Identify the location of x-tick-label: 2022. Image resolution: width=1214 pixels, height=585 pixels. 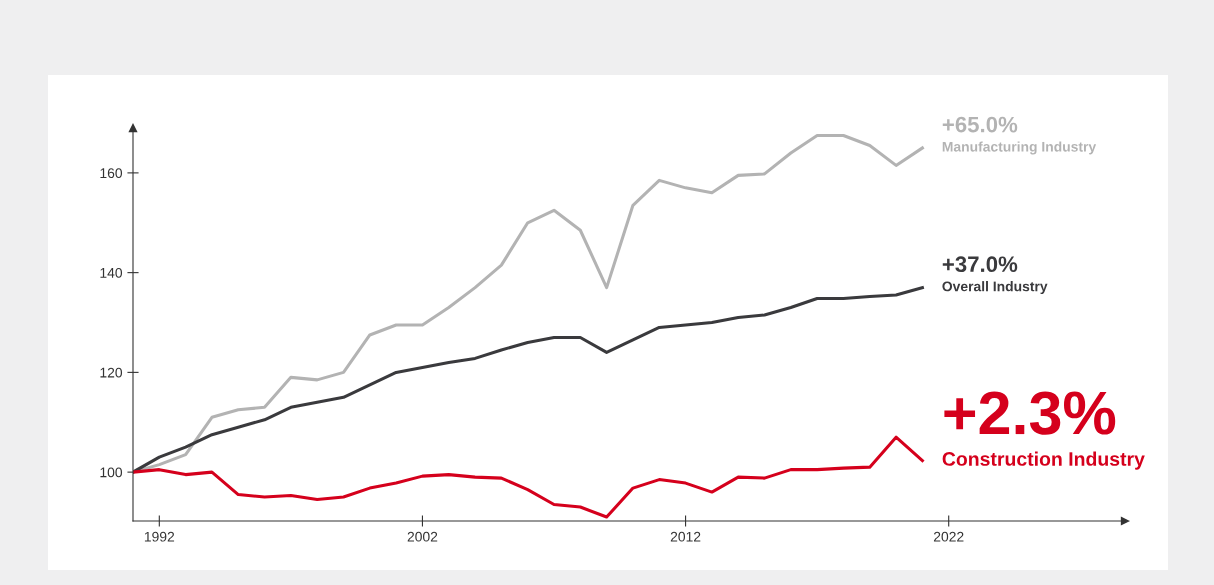
(948, 536).